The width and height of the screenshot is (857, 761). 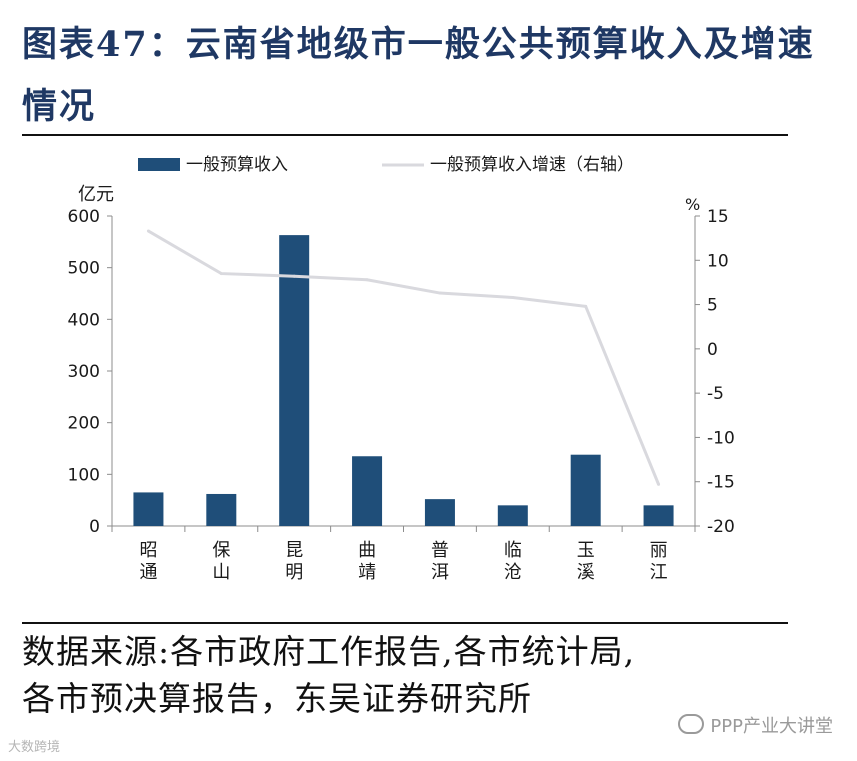 What do you see at coordinates (367, 561) in the screenshot?
I see `x-label-曲靖: 曲靖` at bounding box center [367, 561].